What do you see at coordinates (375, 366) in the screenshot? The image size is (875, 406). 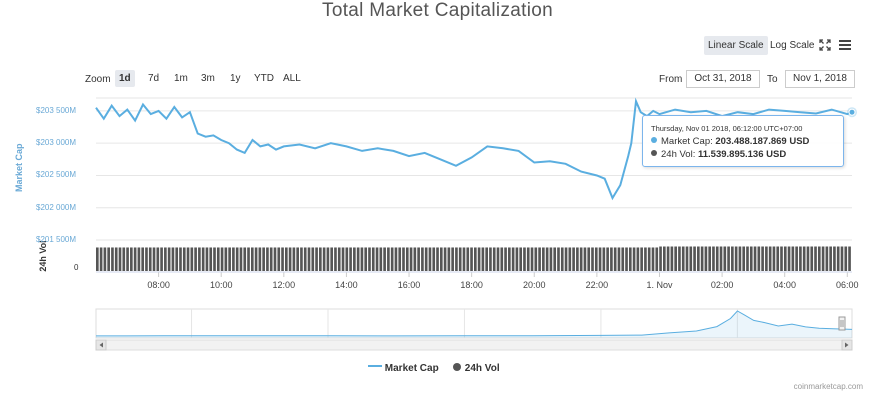 I see `legend-line-icon` at bounding box center [375, 366].